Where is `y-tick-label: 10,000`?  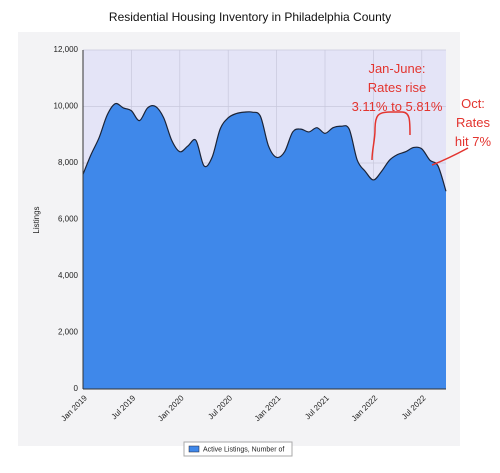 y-tick-label: 10,000 is located at coordinates (66, 106).